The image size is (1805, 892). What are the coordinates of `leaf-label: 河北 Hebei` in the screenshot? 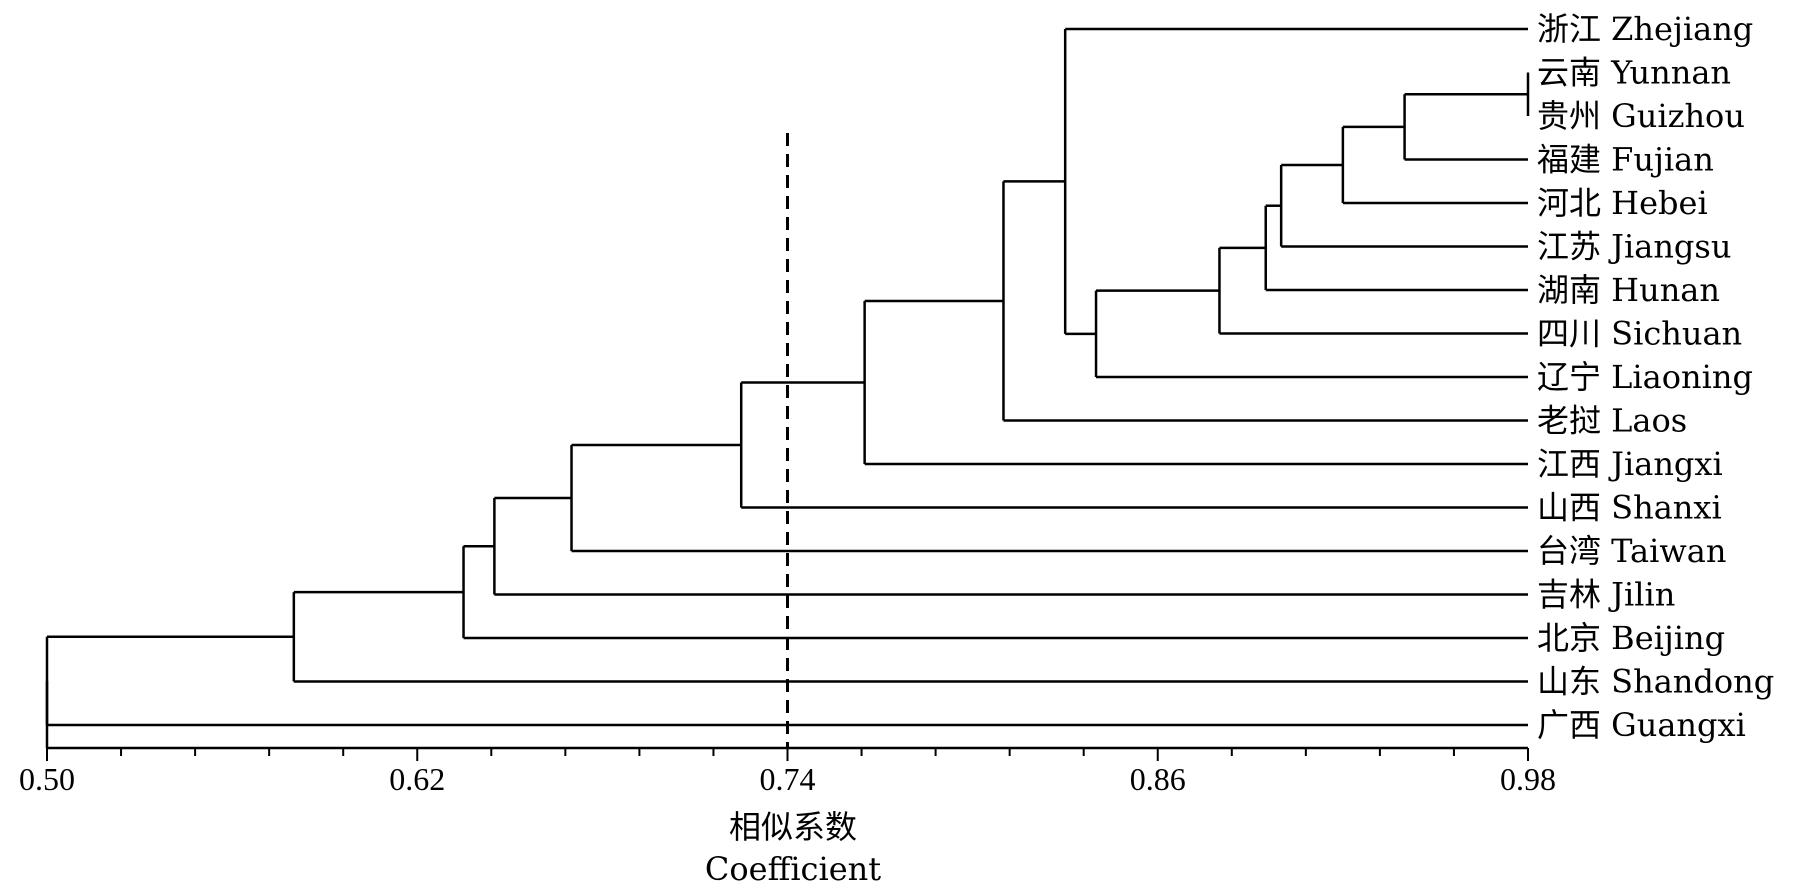 It's located at (1622, 203).